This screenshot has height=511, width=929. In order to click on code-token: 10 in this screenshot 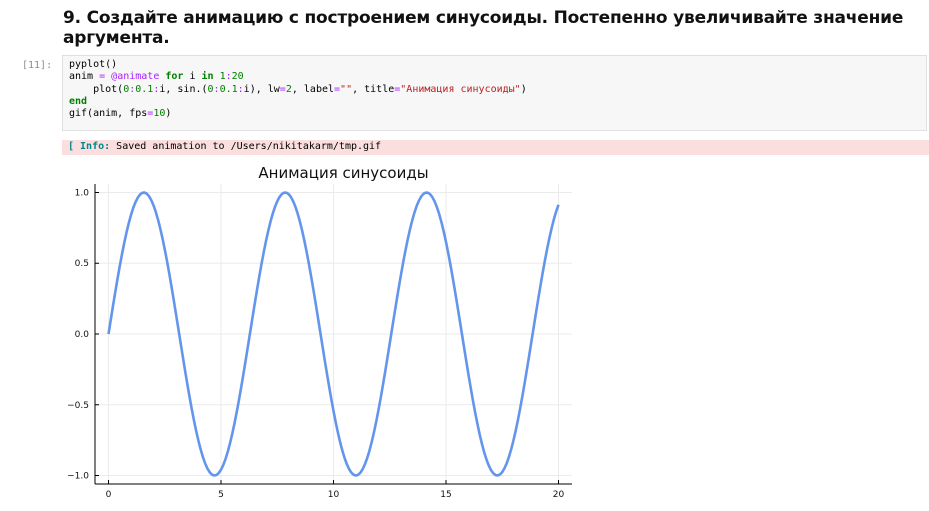, I will do `click(159, 114)`.